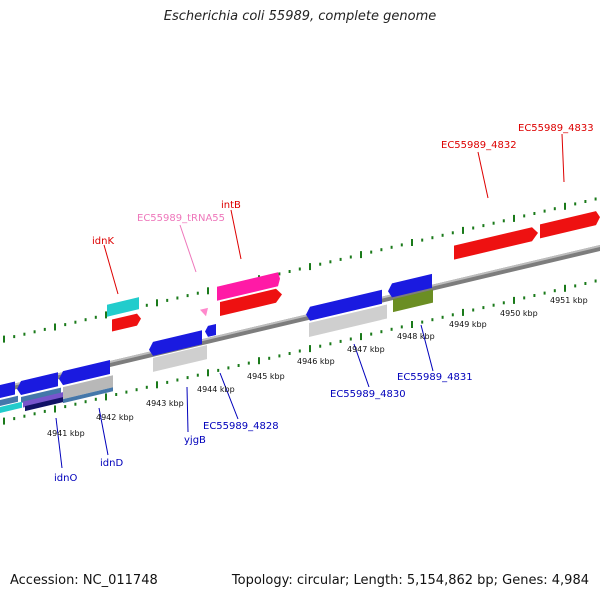  Describe the element at coordinates (180, 358) in the screenshot. I see `feature-yjgB-grey` at that location.